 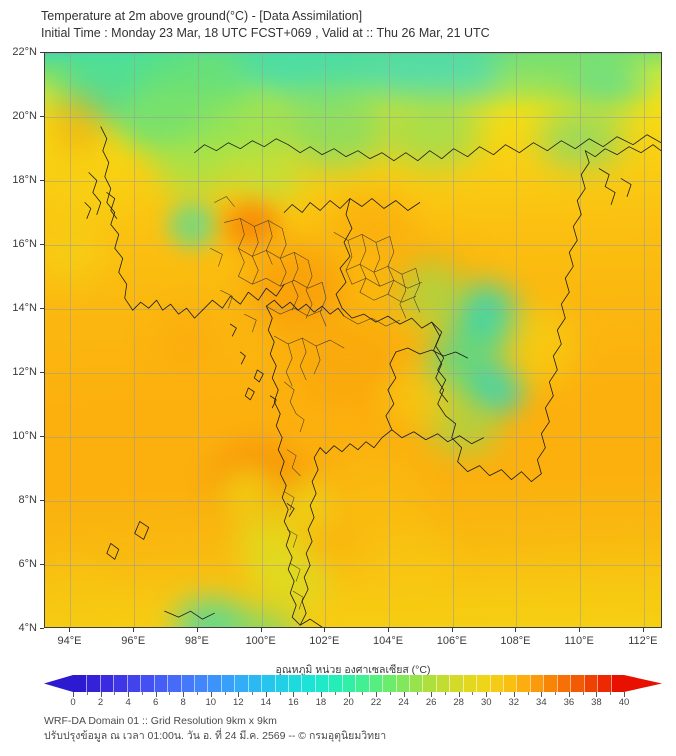 I want to click on gridline-lat-16°N, so click(x=353, y=245).